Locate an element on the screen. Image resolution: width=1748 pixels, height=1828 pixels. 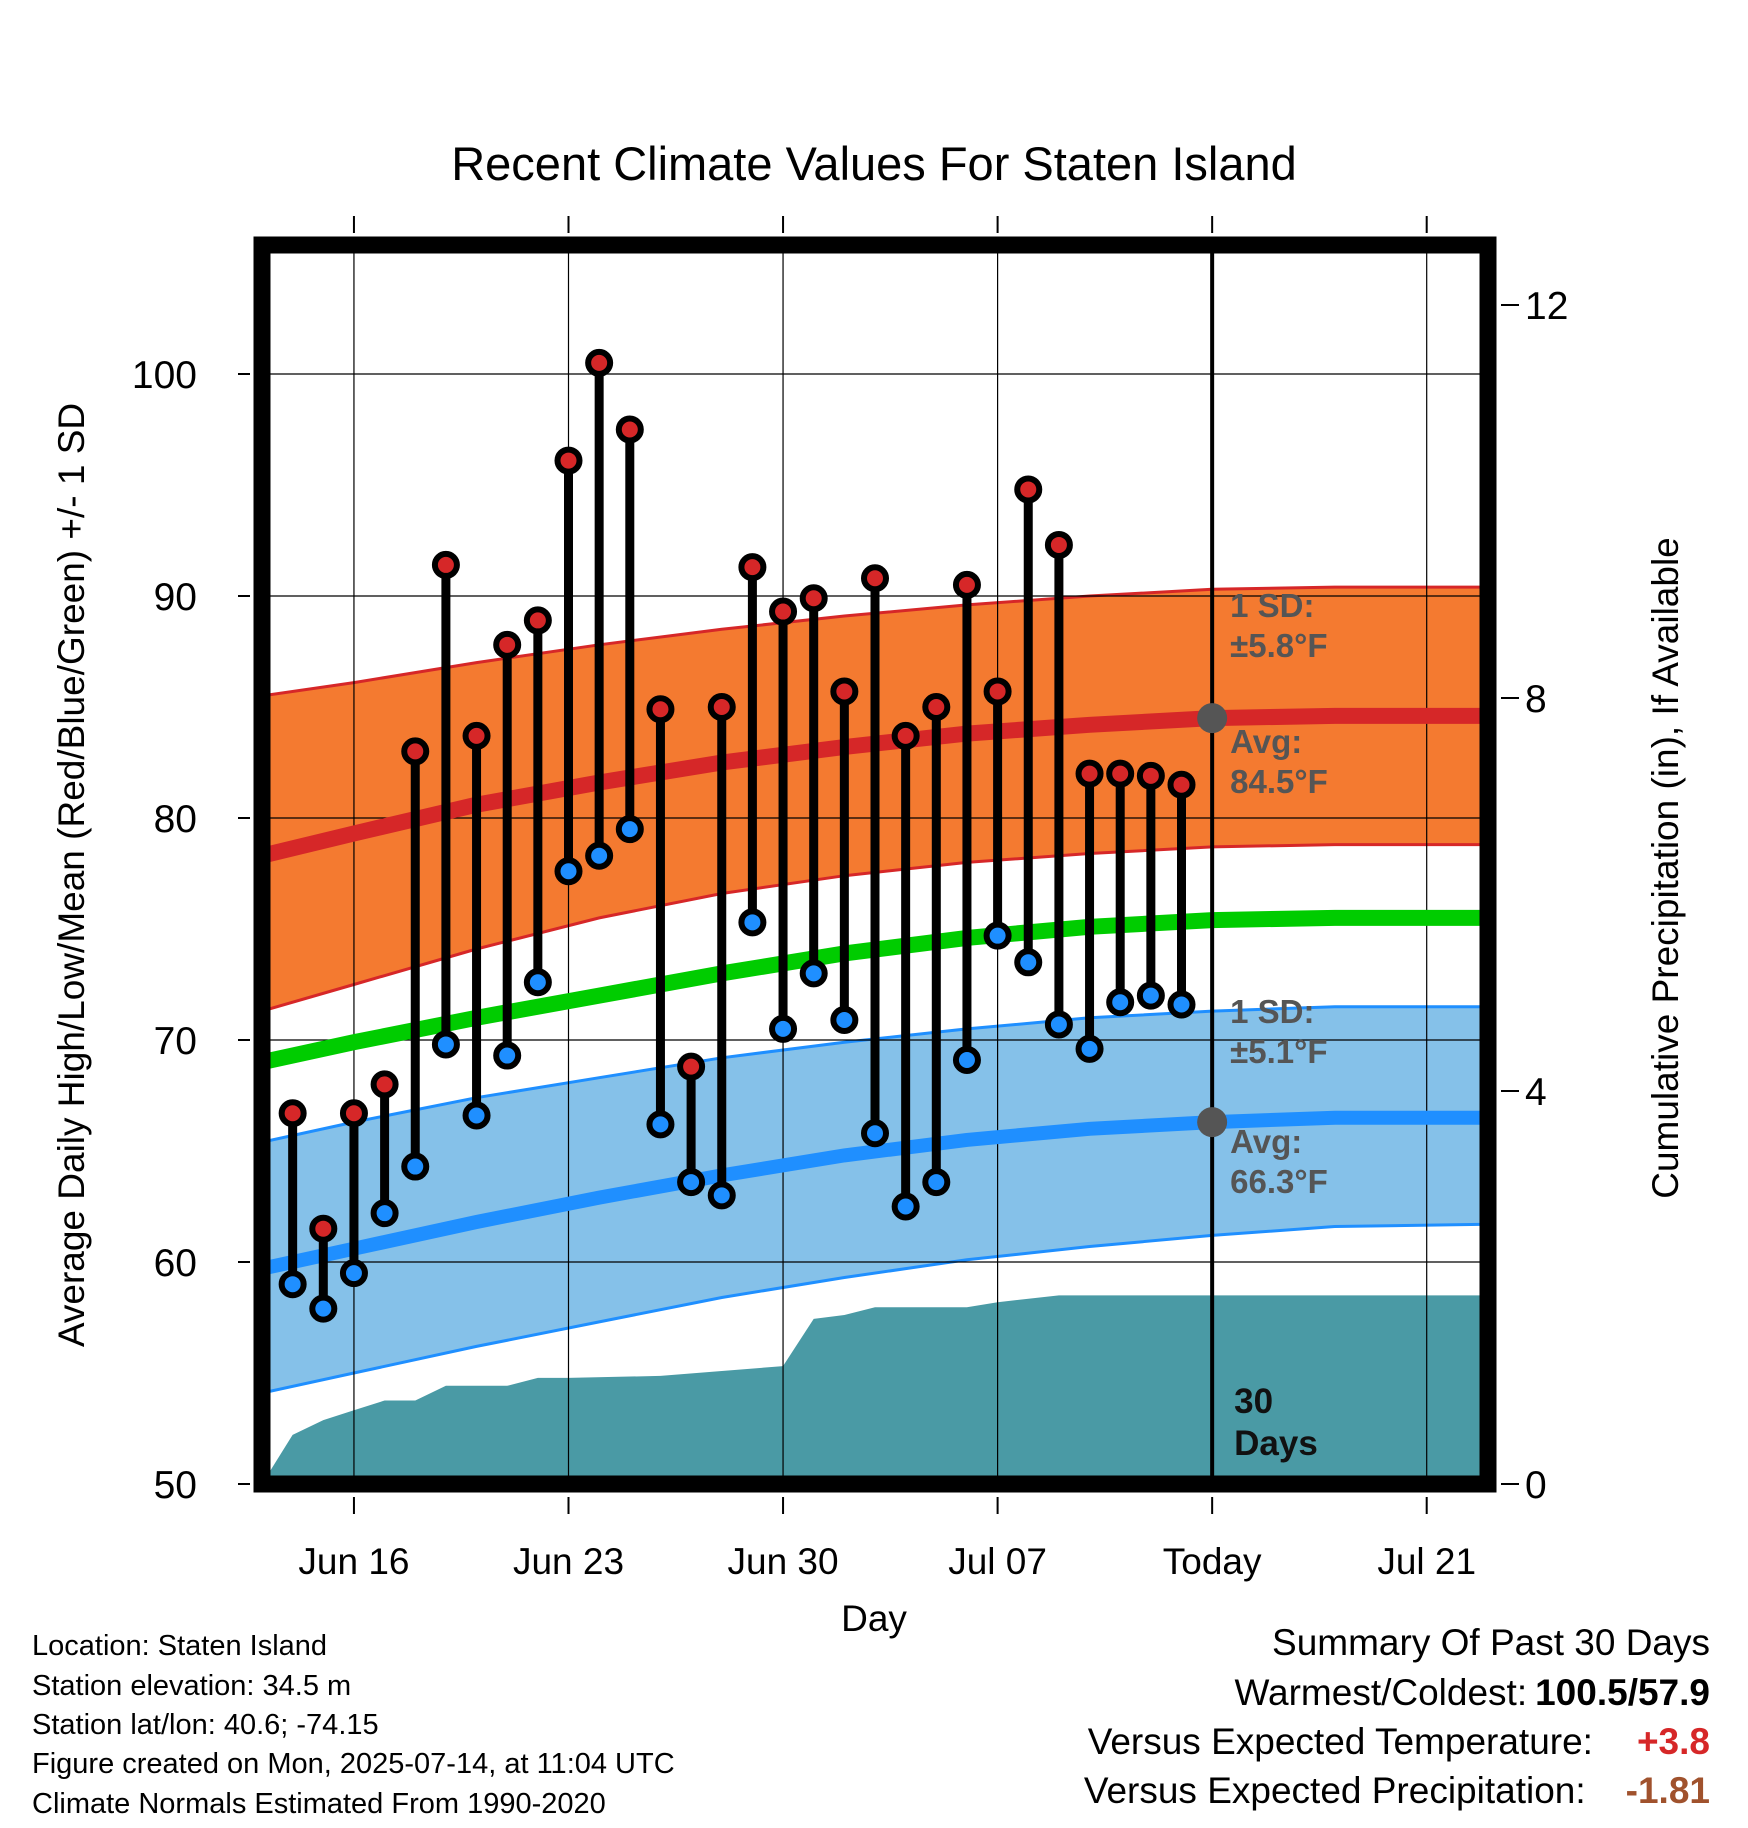
summary-heading: Summary Of Past 30 Days is located at coordinates (1491, 1642).